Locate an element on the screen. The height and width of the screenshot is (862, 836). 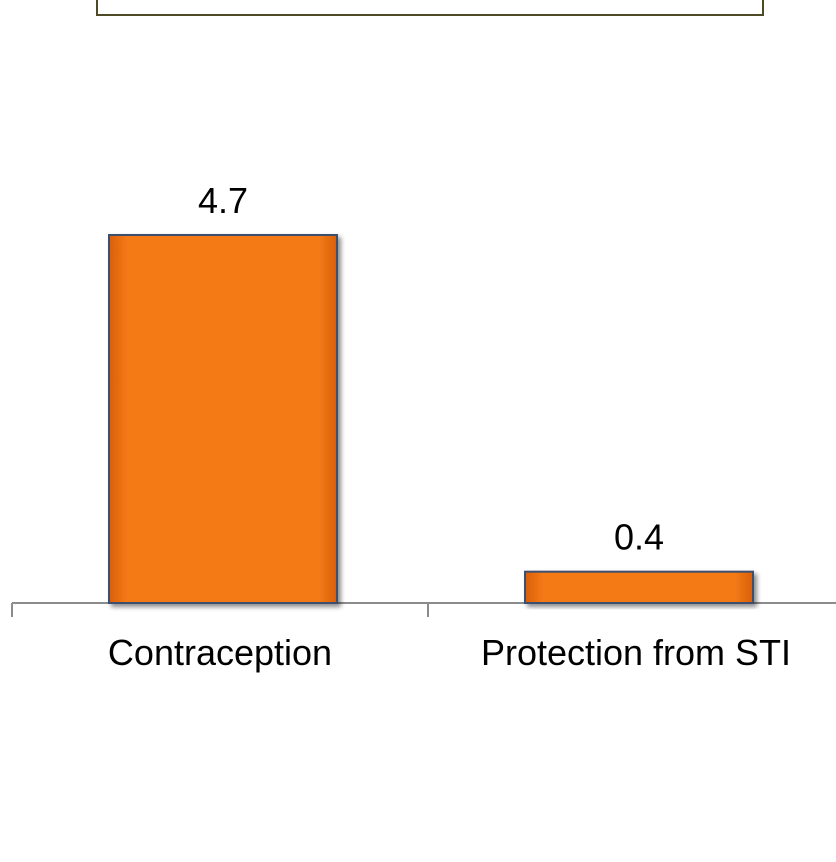
category-label: Protection from STI is located at coordinates (636, 652).